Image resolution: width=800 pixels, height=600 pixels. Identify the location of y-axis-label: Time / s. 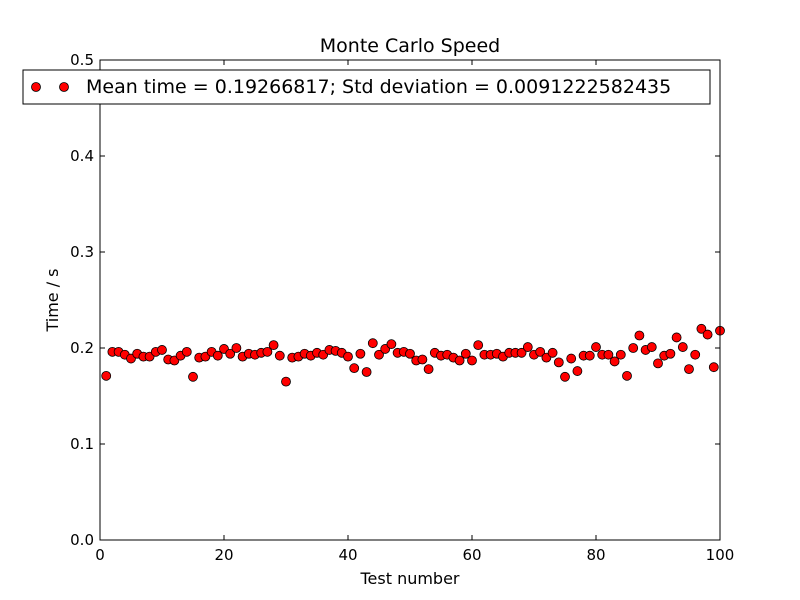
(52, 300).